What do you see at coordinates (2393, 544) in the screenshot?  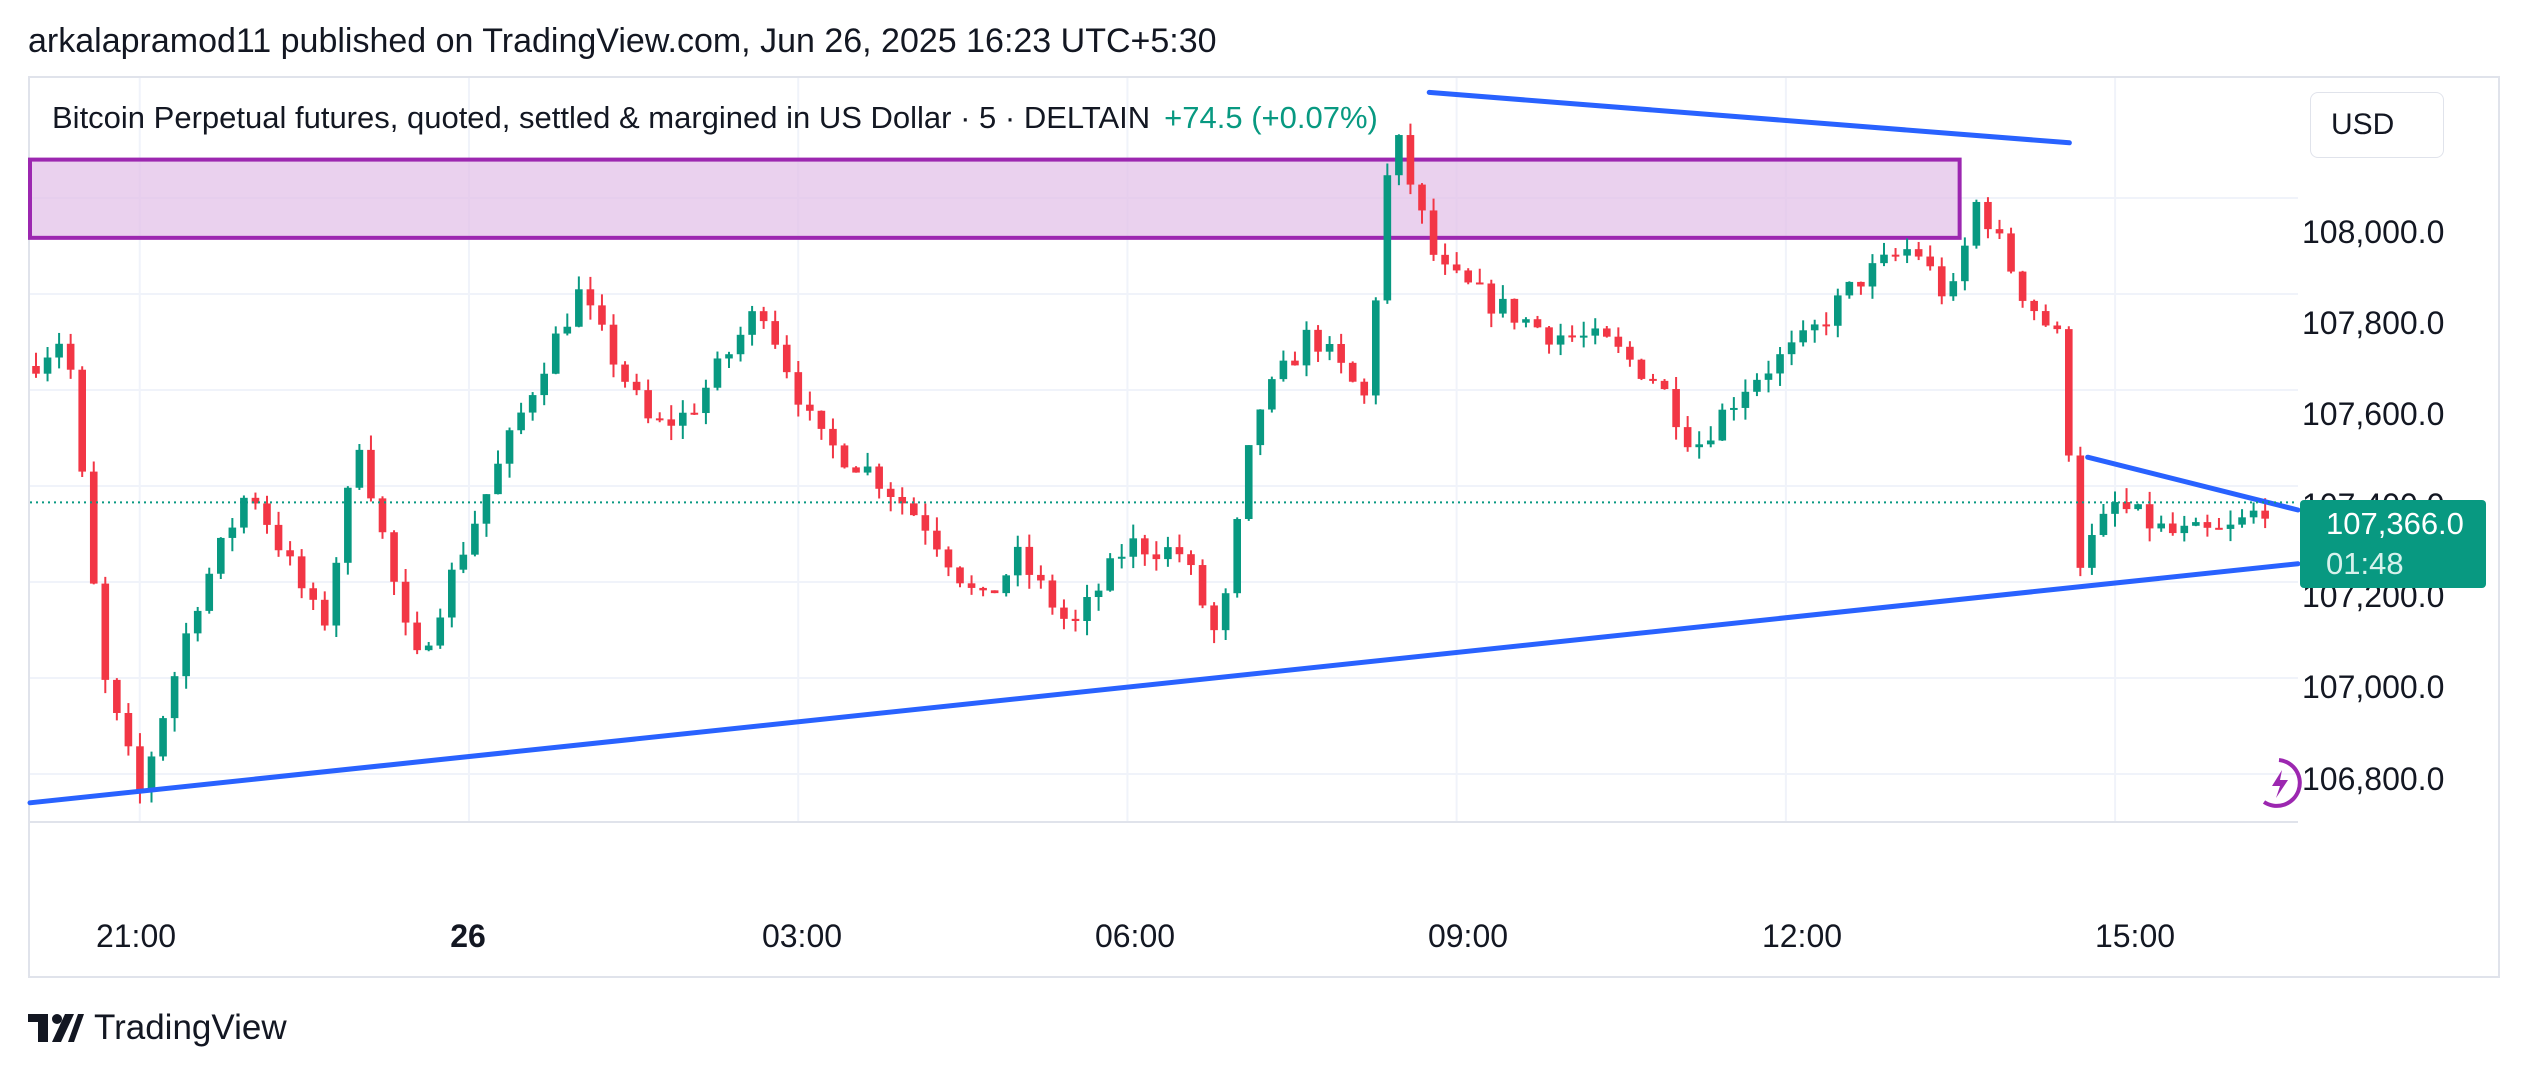 I see `last-price-badge: 107,366.0 01:48` at bounding box center [2393, 544].